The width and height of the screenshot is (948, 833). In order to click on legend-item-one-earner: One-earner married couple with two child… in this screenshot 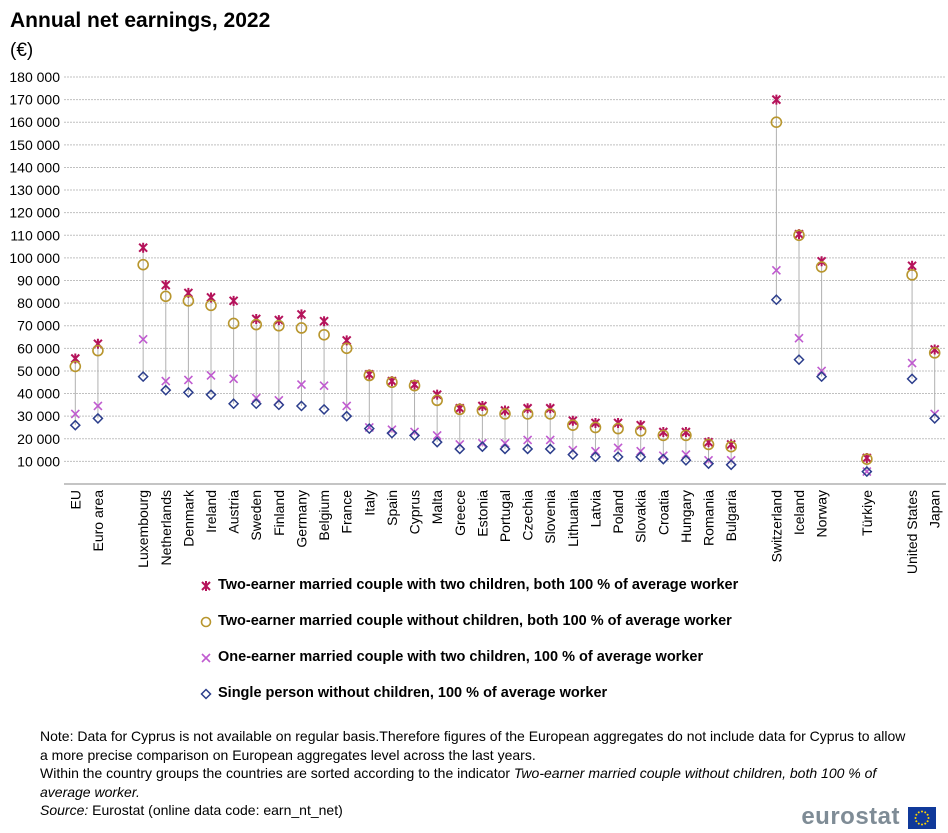, I will do `click(480, 666)`.